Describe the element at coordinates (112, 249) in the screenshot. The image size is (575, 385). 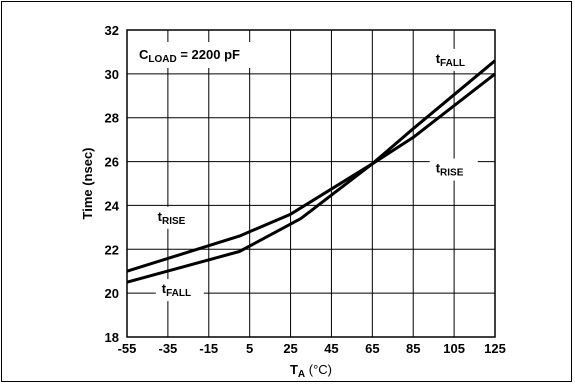
I see `y-tick-label: 22` at that location.